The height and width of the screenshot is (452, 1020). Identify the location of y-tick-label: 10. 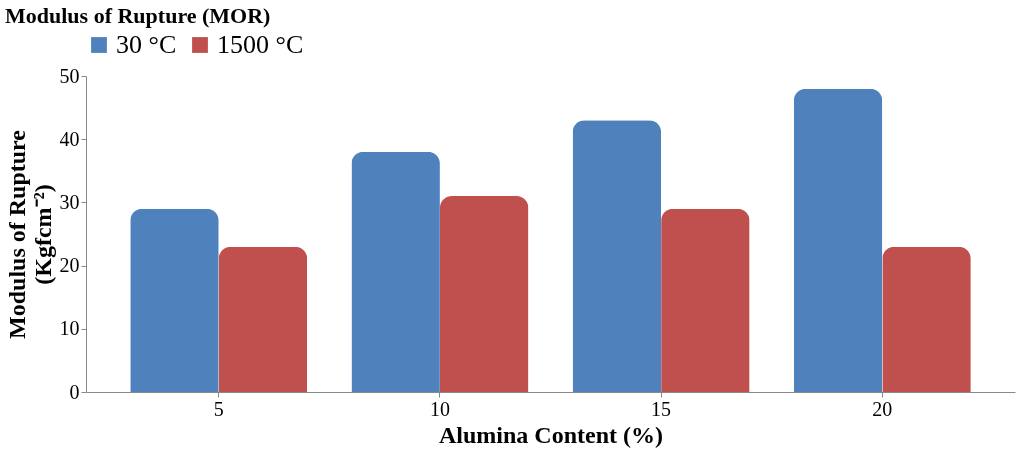
(69, 328).